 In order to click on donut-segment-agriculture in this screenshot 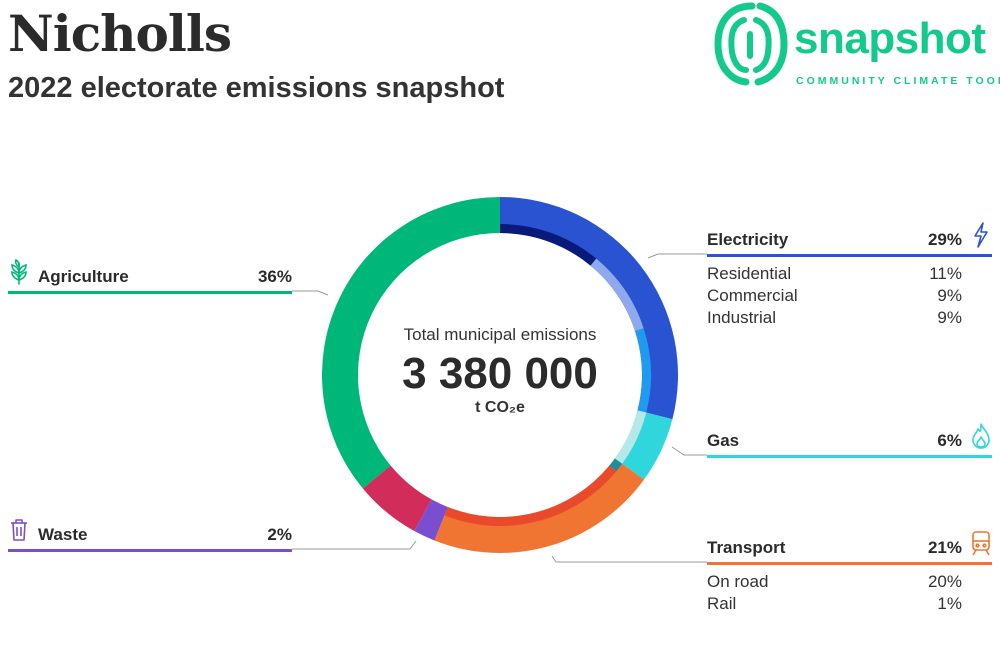, I will do `click(411, 343)`.